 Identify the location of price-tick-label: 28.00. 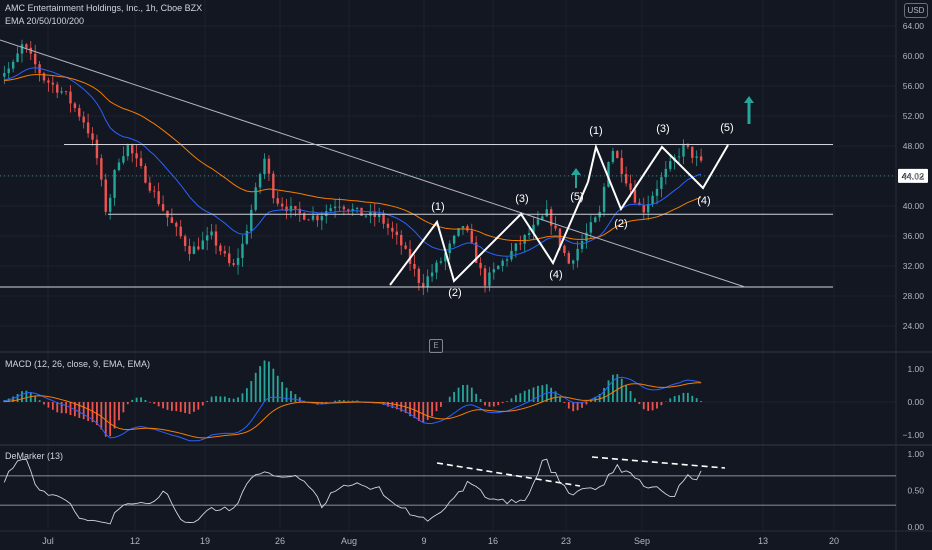
(914, 296).